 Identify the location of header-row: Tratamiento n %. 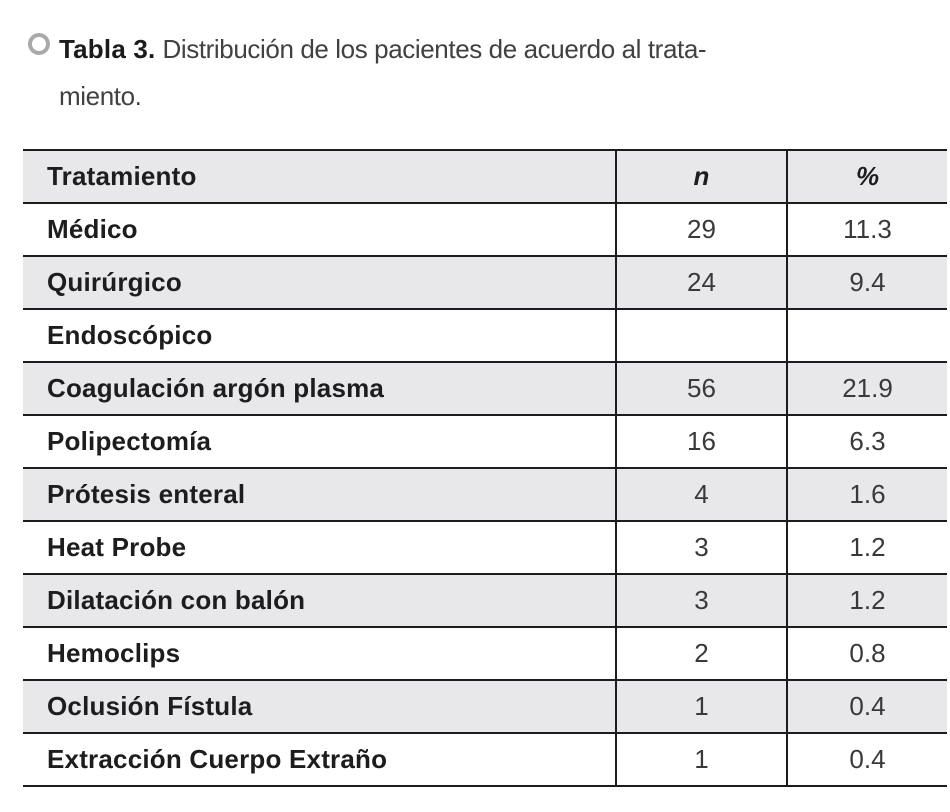
(485, 176).